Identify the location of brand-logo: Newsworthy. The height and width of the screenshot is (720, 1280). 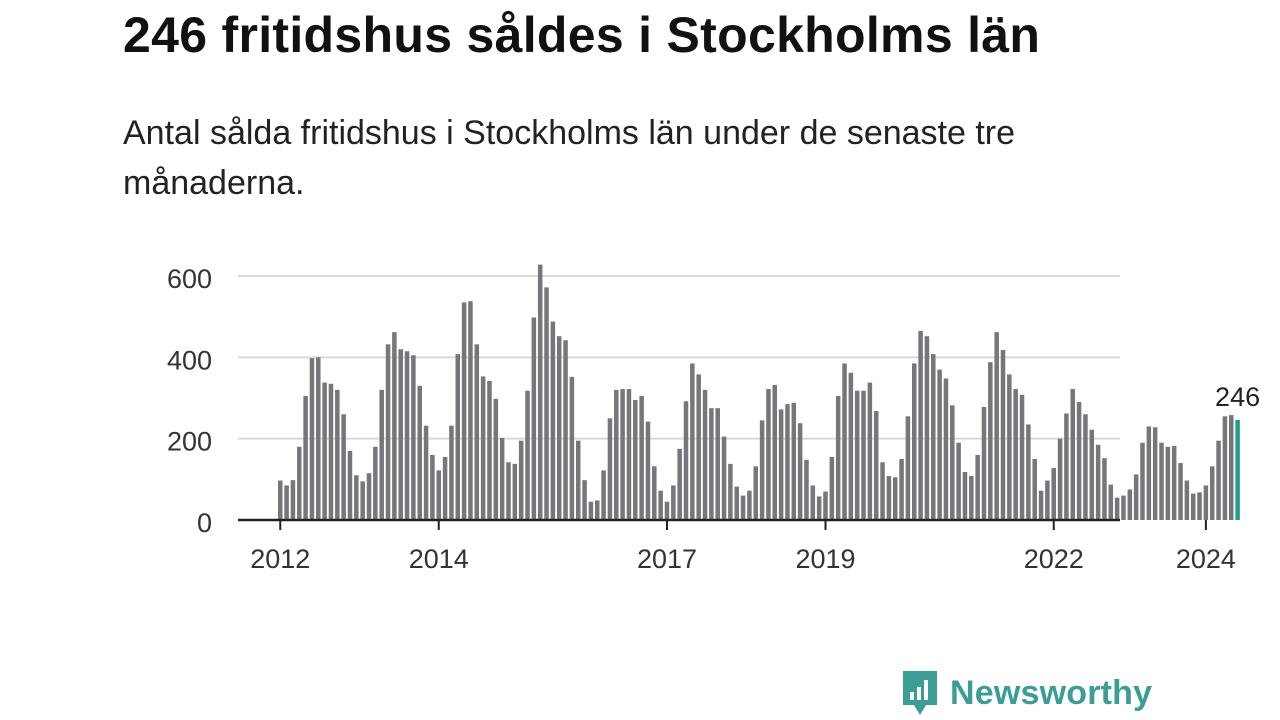
(1026, 693).